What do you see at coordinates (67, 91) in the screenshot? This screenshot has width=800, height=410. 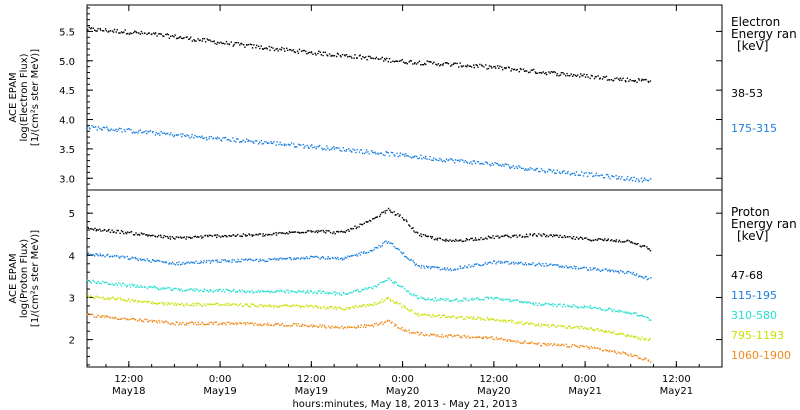 I see `electron-y-tick-label: 4.5` at bounding box center [67, 91].